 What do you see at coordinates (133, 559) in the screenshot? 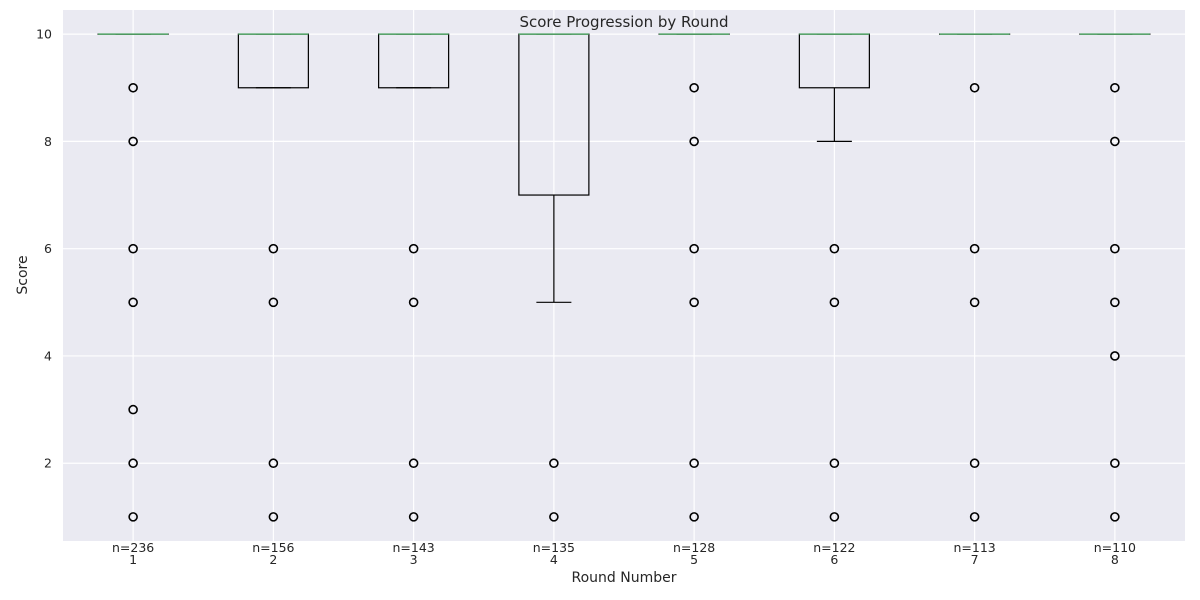
I see `x-tick-label: 1` at bounding box center [133, 559].